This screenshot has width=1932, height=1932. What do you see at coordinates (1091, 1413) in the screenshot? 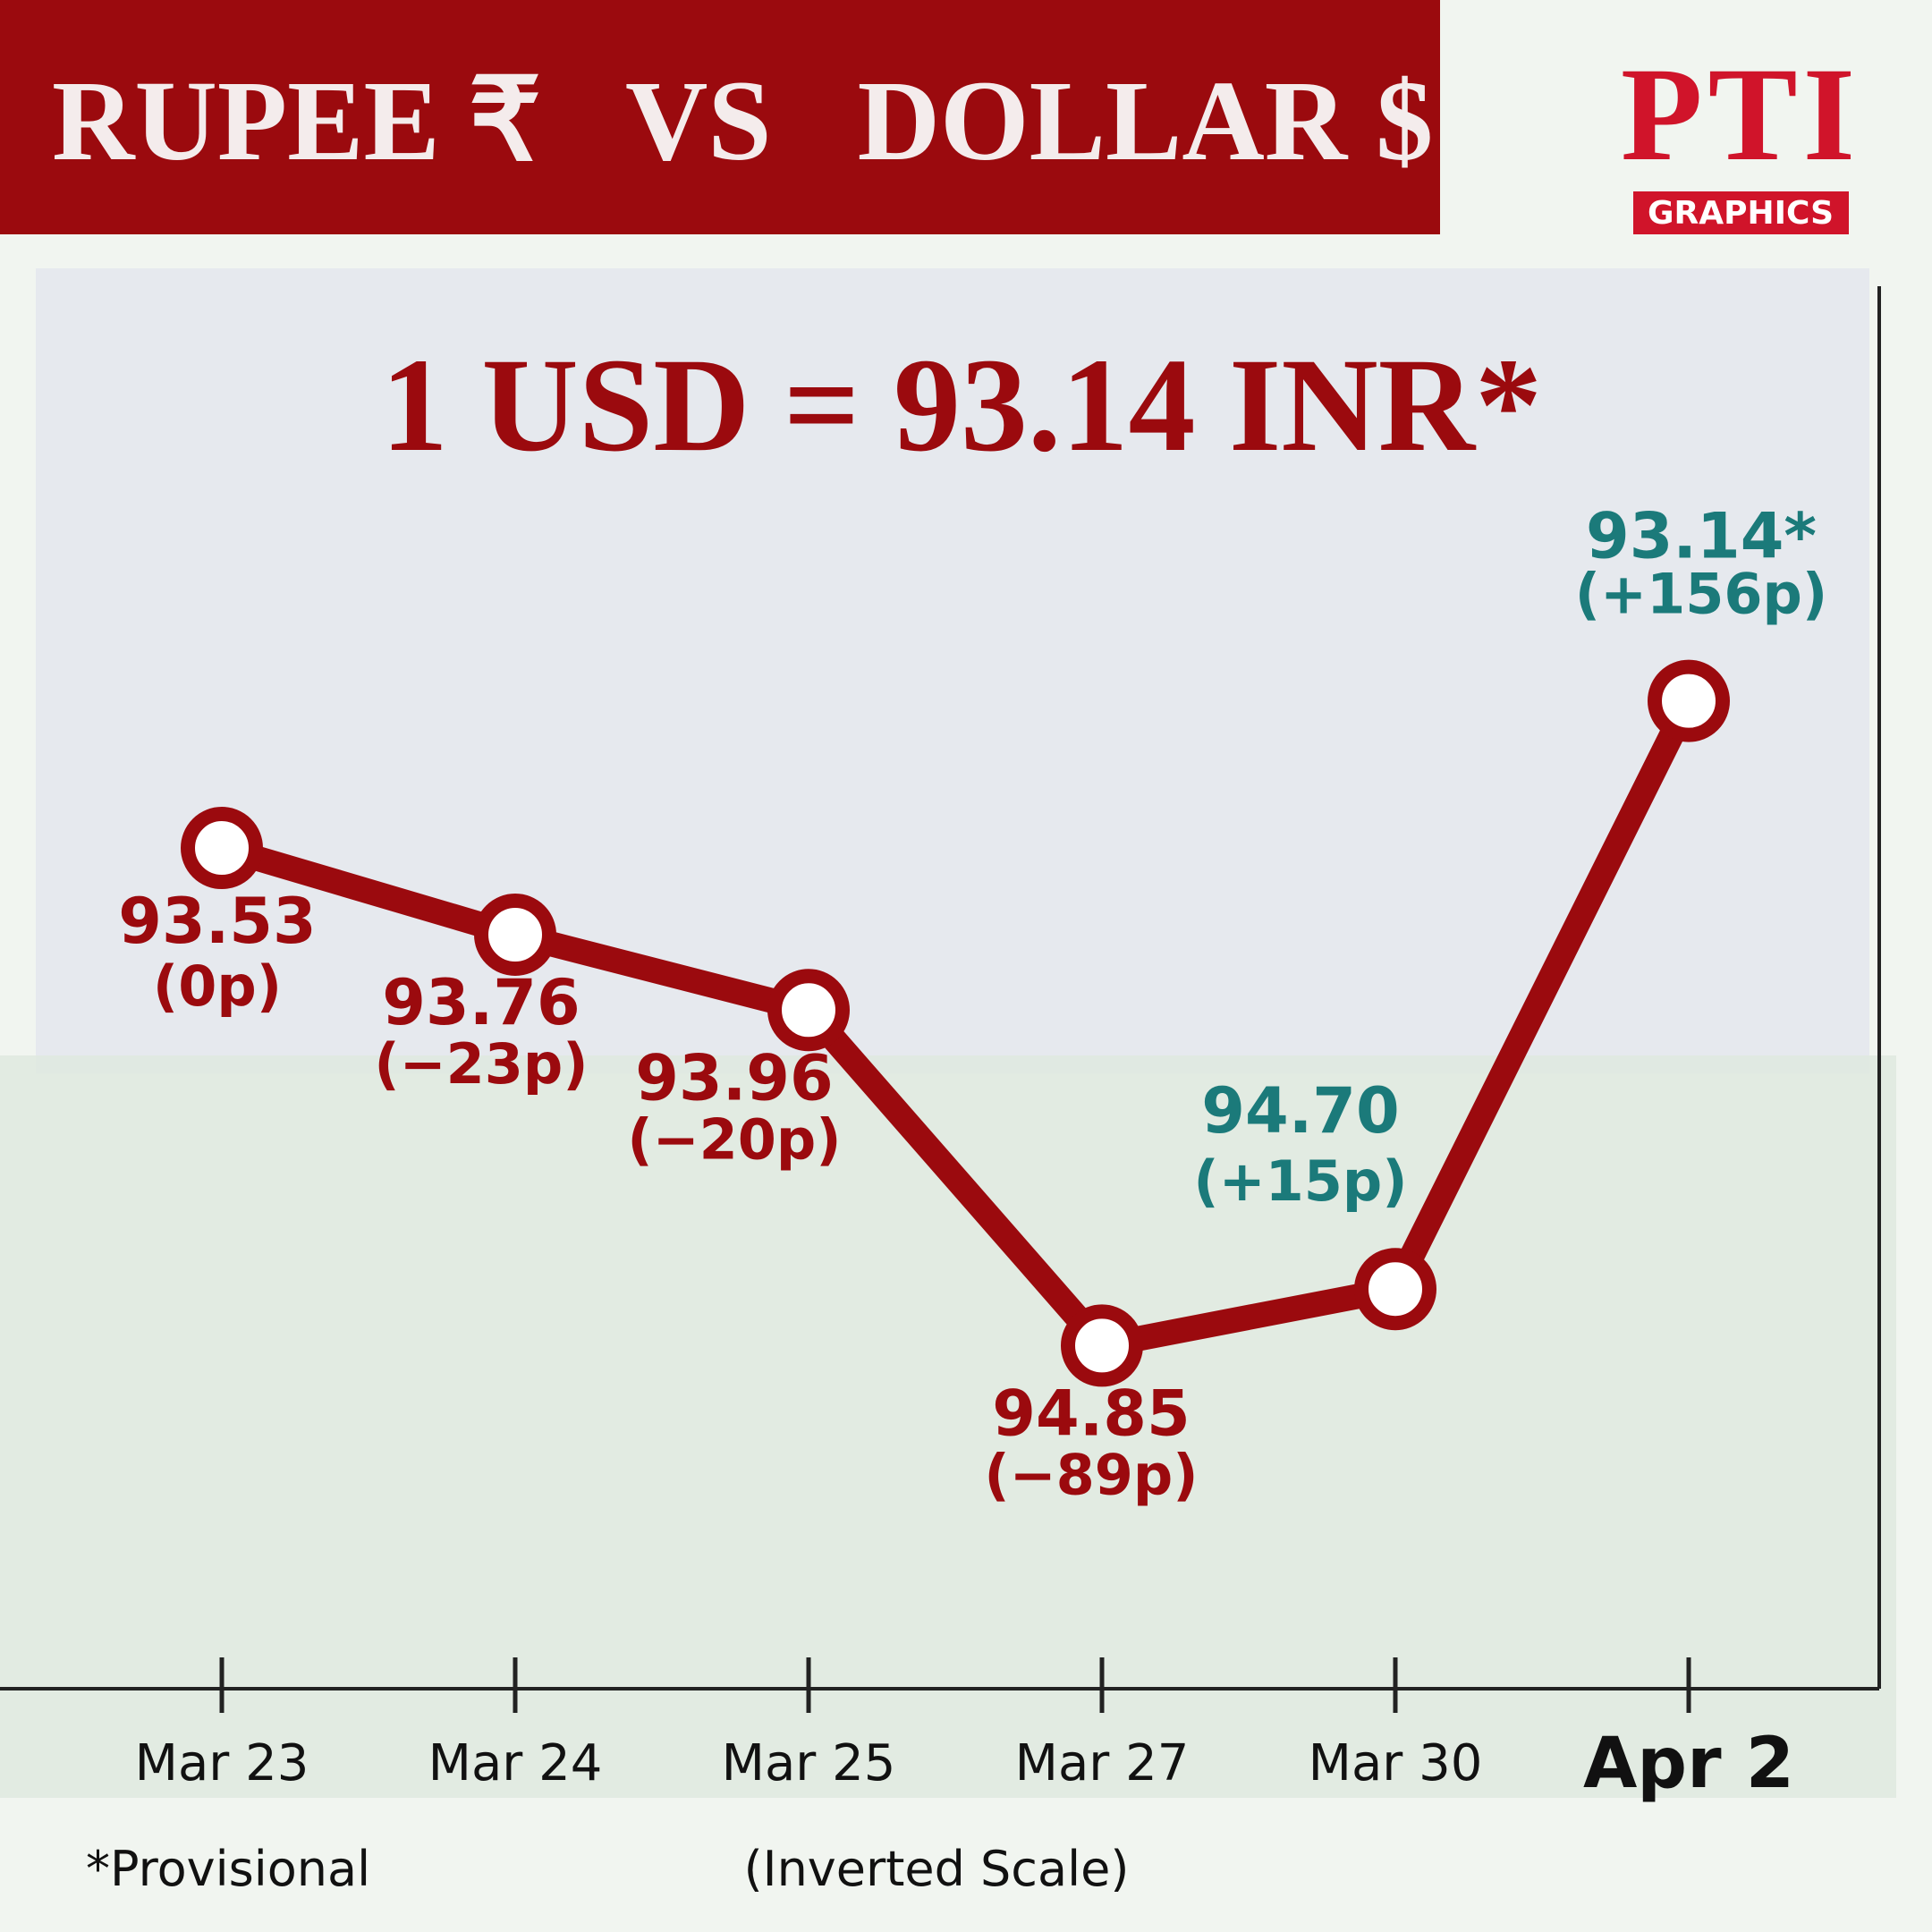
I see `value-label: 94.85` at bounding box center [1091, 1413].